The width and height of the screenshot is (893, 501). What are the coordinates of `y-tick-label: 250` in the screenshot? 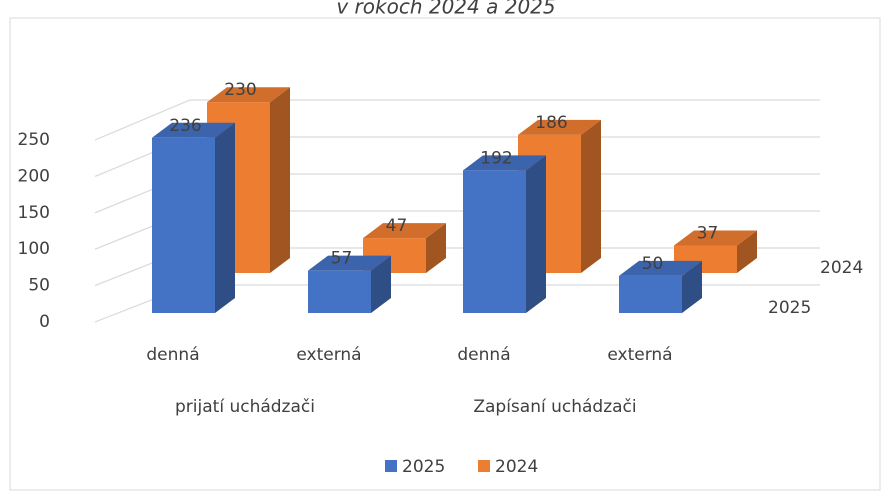 It's located at (34, 140).